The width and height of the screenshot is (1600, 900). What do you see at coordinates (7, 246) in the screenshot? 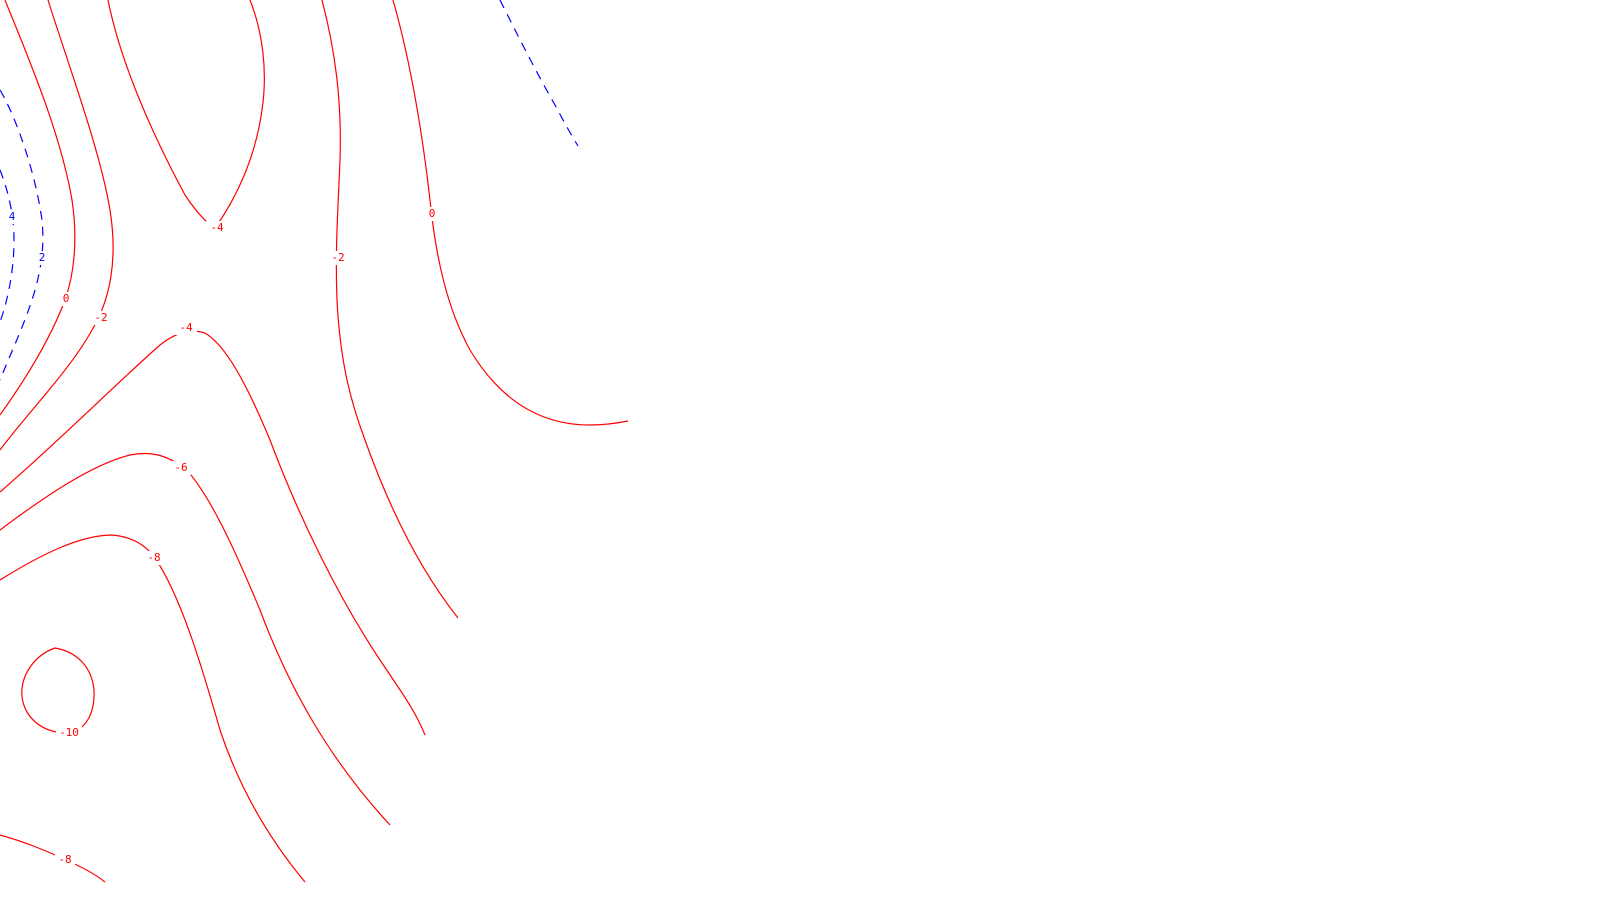
I see `contour-line-pos4` at bounding box center [7, 246].